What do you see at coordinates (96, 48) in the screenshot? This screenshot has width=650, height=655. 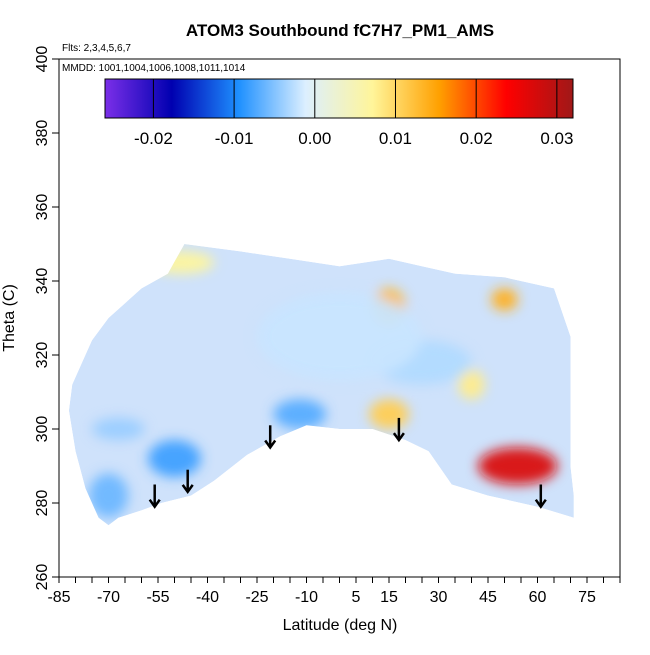 I see `flights-note: Flts: 2,3,4,5,6,7` at bounding box center [96, 48].